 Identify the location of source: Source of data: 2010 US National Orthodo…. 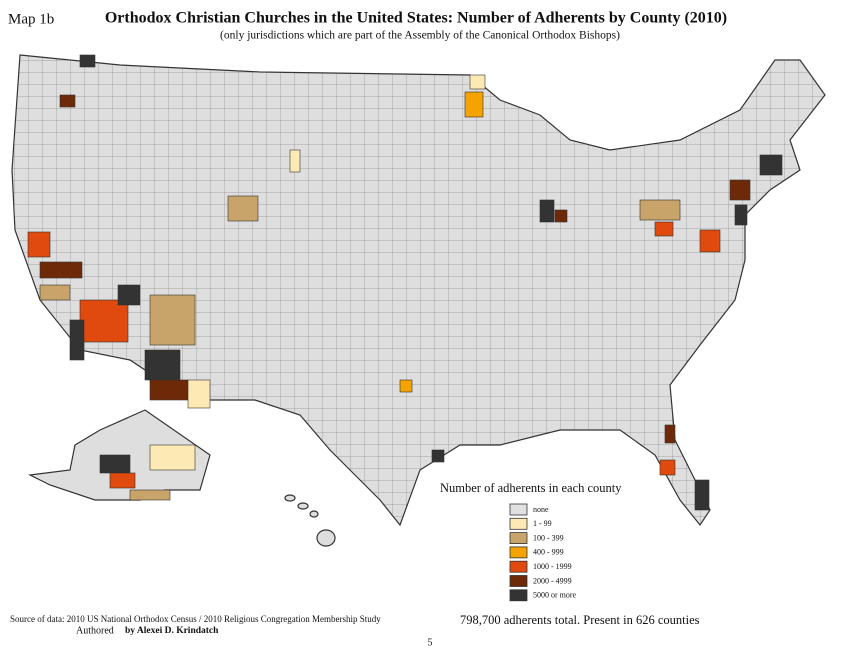
(195, 619).